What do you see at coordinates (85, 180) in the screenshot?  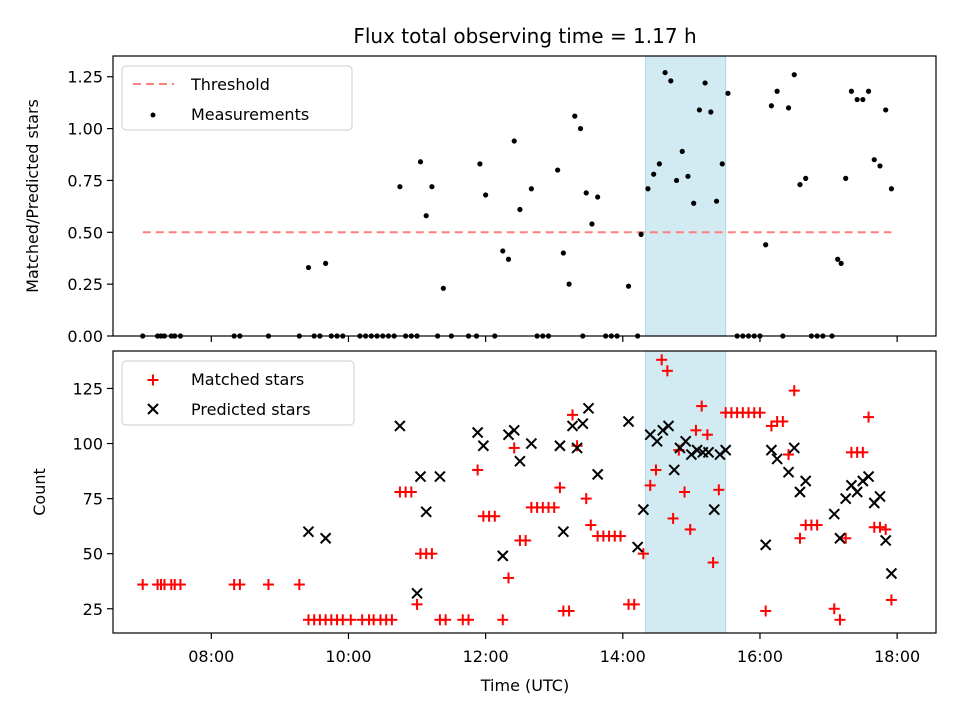 I see `top-y-tick-label: 0.75` at bounding box center [85, 180].